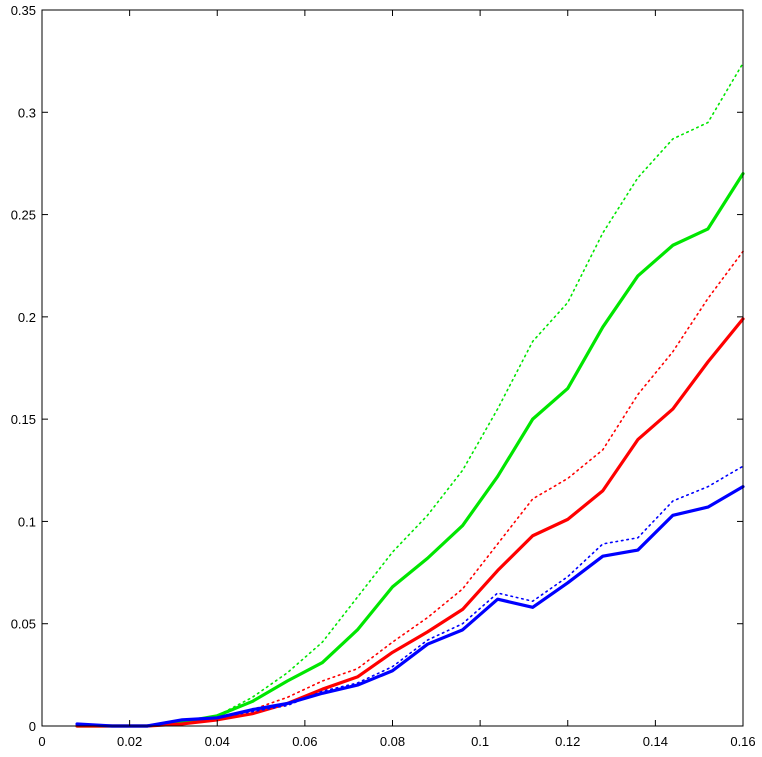 The width and height of the screenshot is (762, 757). What do you see at coordinates (392, 741) in the screenshot?
I see `x-tick-label: 0.08` at bounding box center [392, 741].